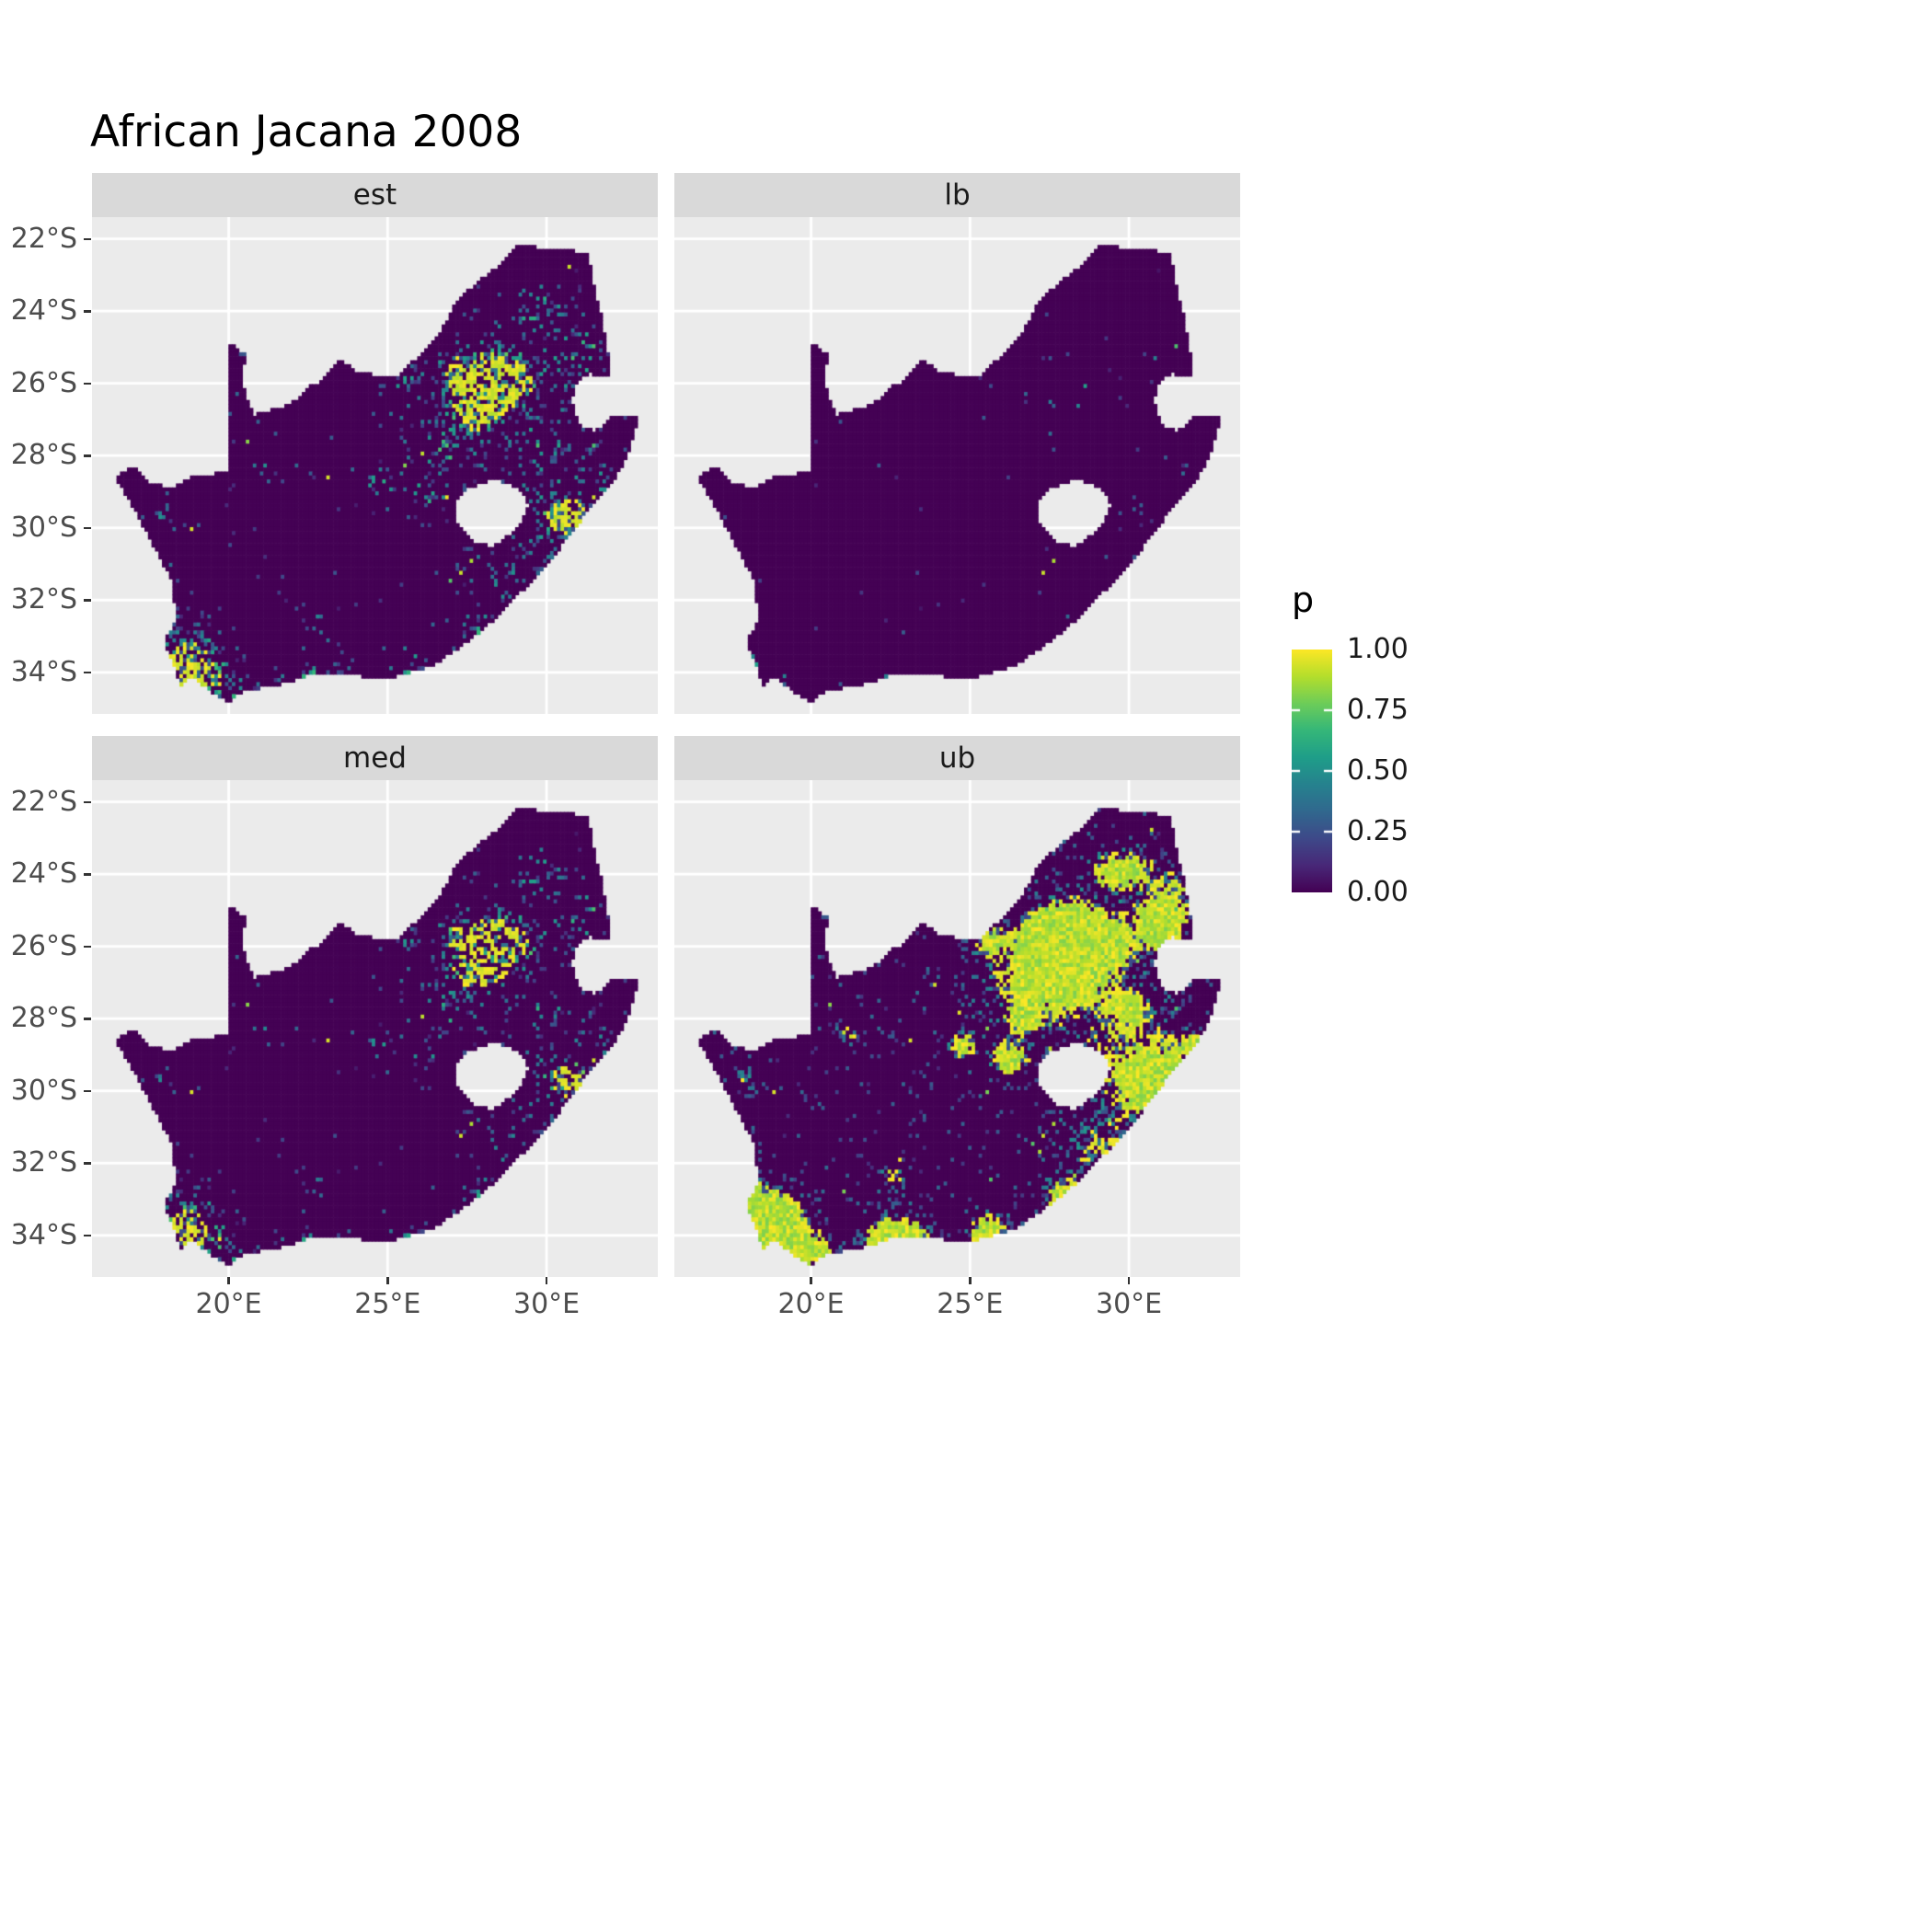 The width and height of the screenshot is (1932, 1932). I want to click on facet-strip-lb: lb, so click(957, 195).